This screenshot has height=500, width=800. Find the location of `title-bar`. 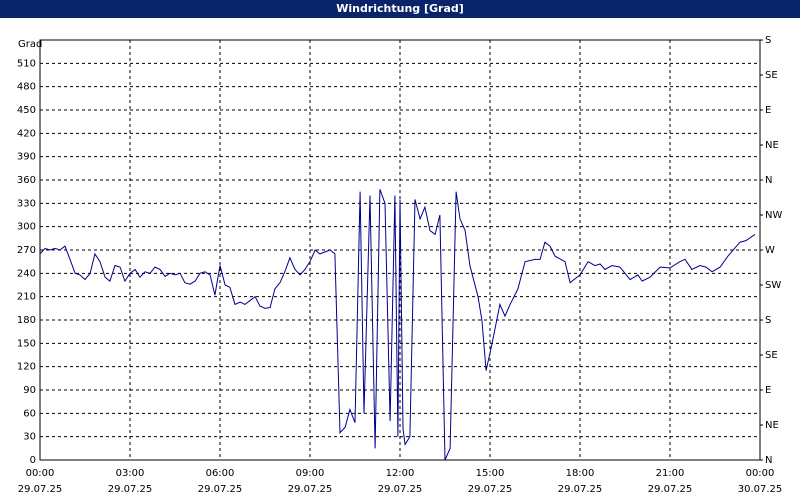

title-bar is located at coordinates (400, 9).